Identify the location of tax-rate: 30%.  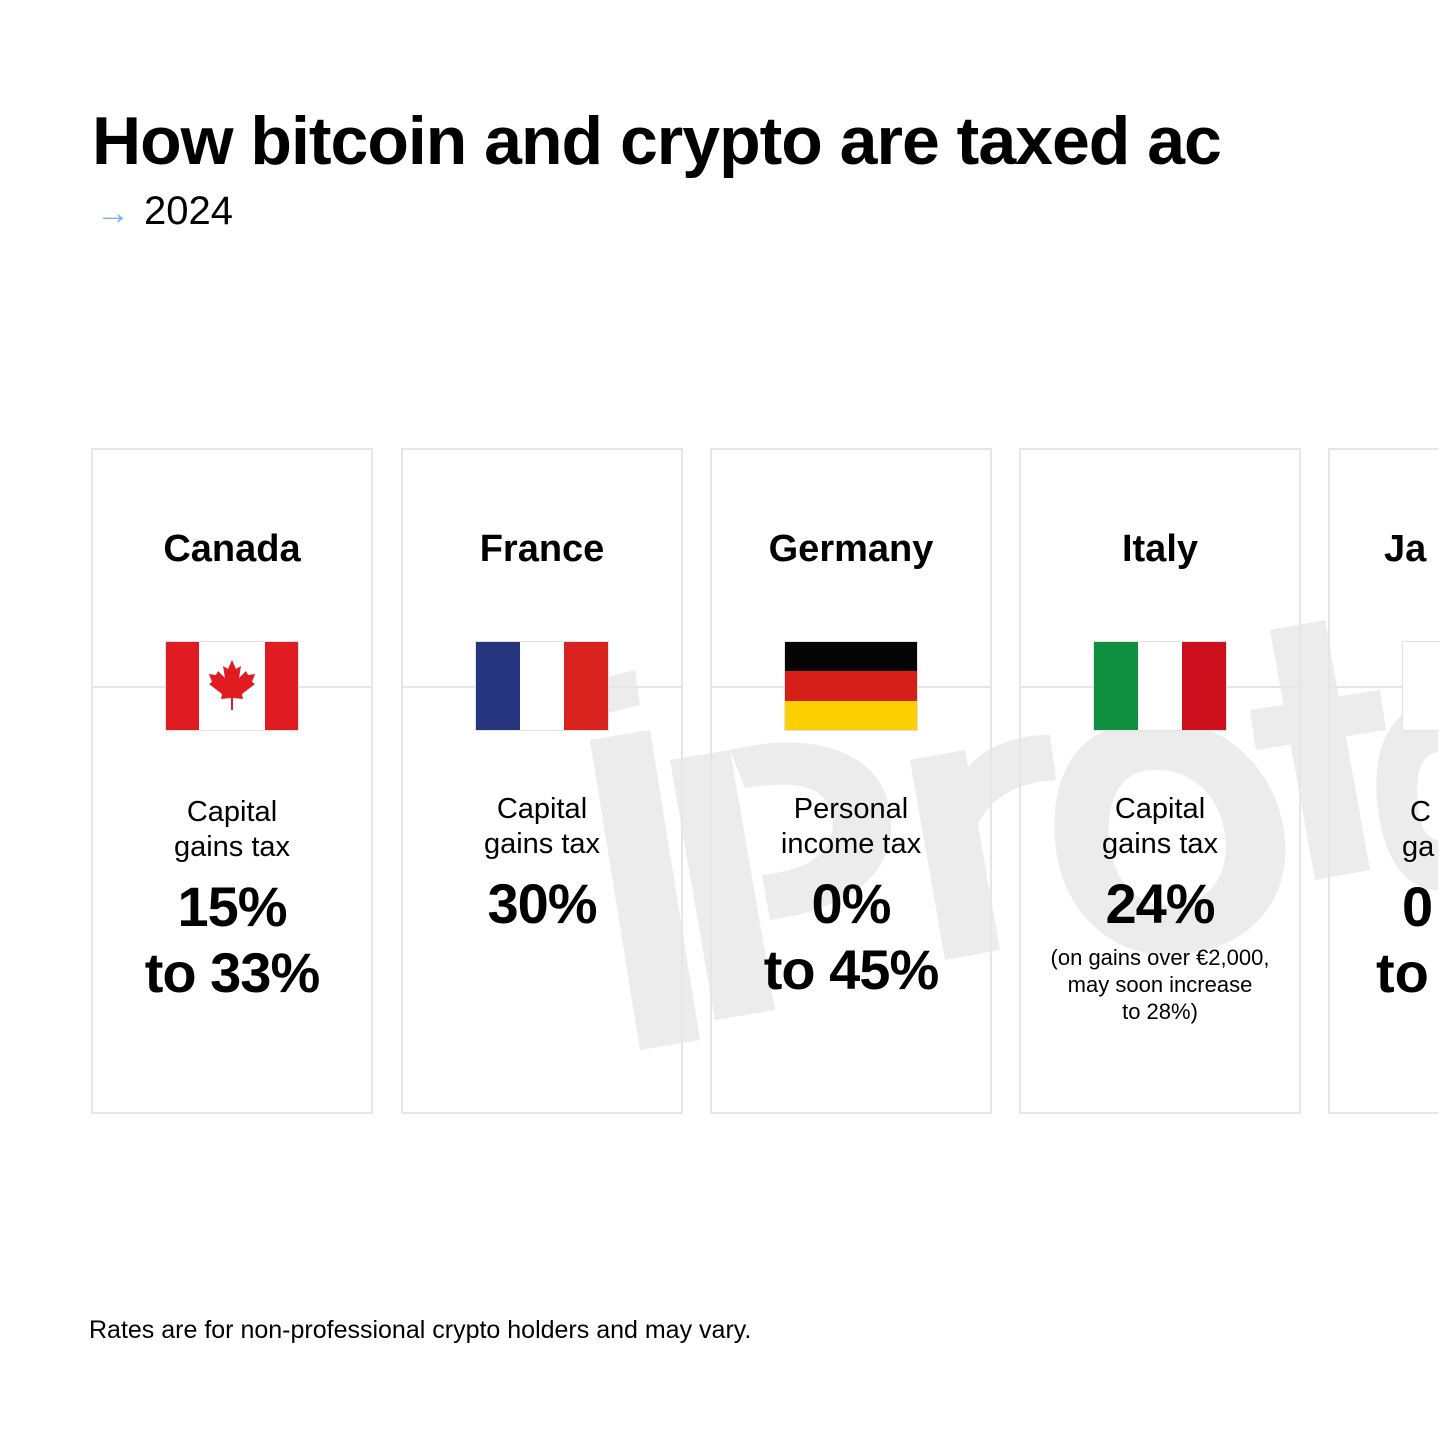
(542, 904).